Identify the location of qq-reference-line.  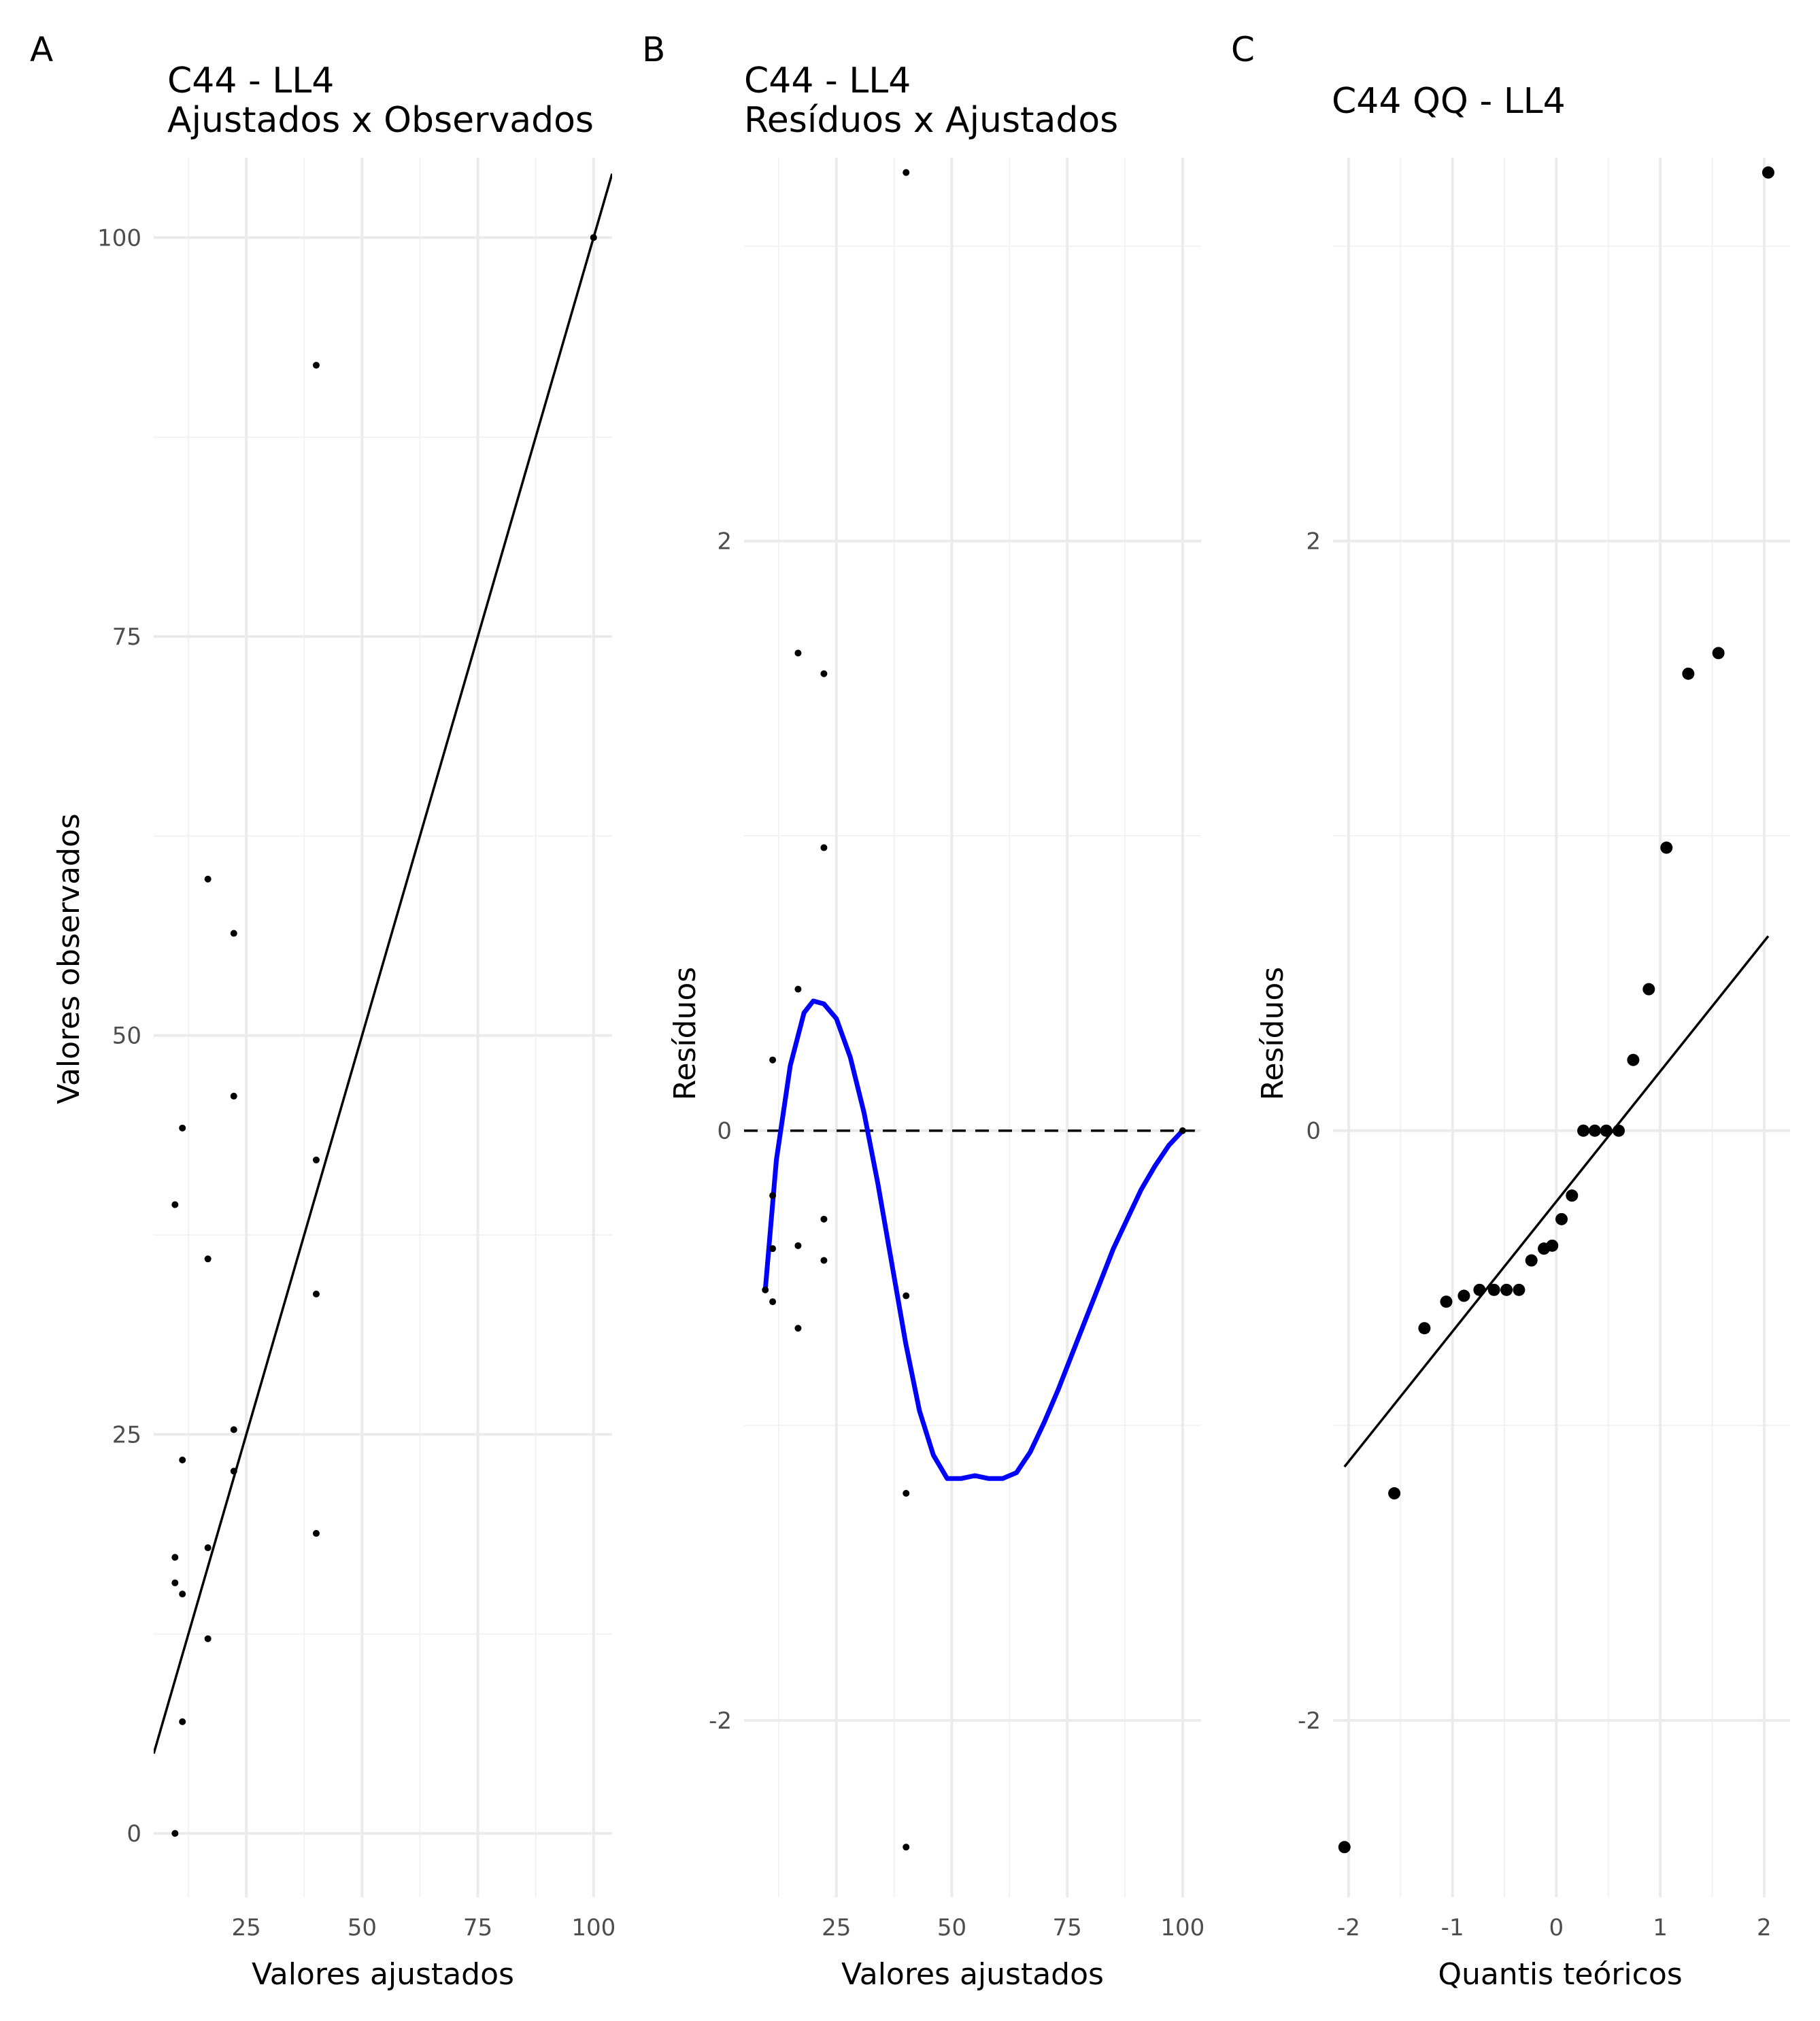
(1557, 1201).